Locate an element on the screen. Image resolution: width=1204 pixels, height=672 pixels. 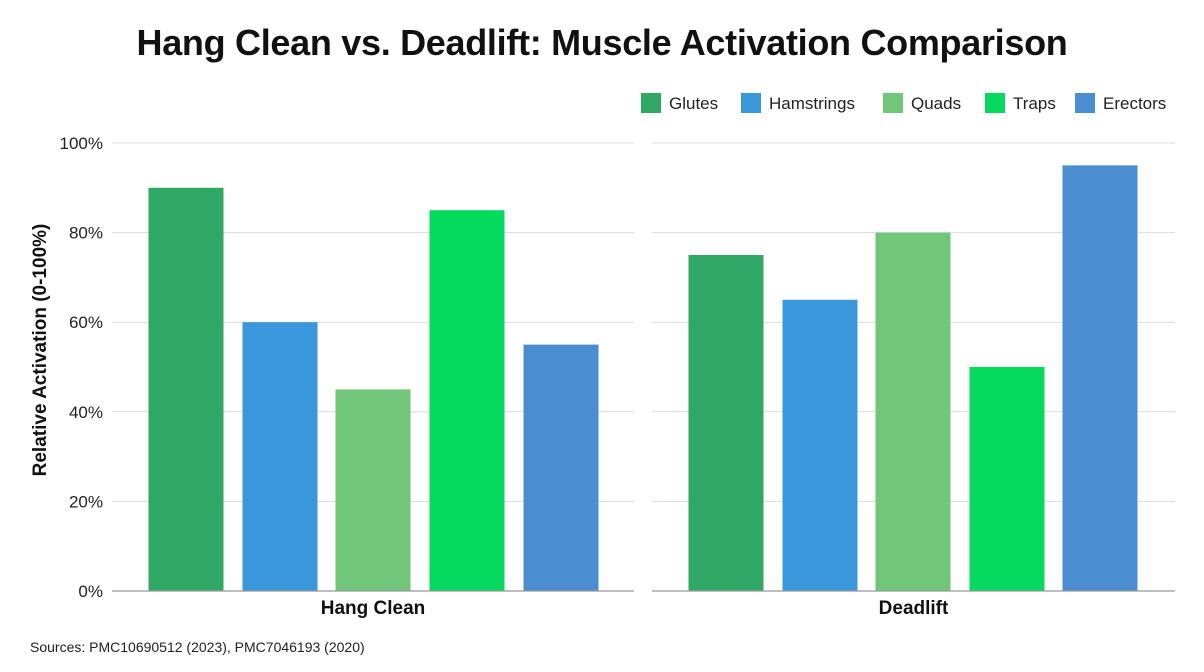
y-tick-label: 60% is located at coordinates (86, 322).